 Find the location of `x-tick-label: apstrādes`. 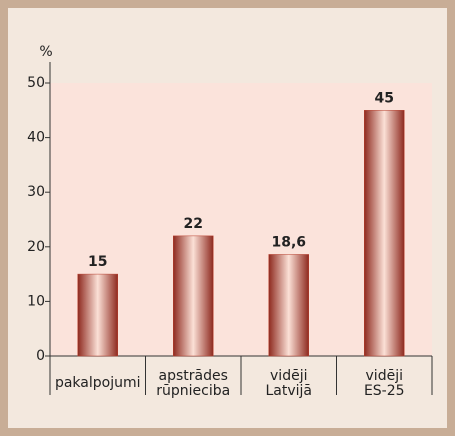

x-tick-label: apstrādes is located at coordinates (193, 376).